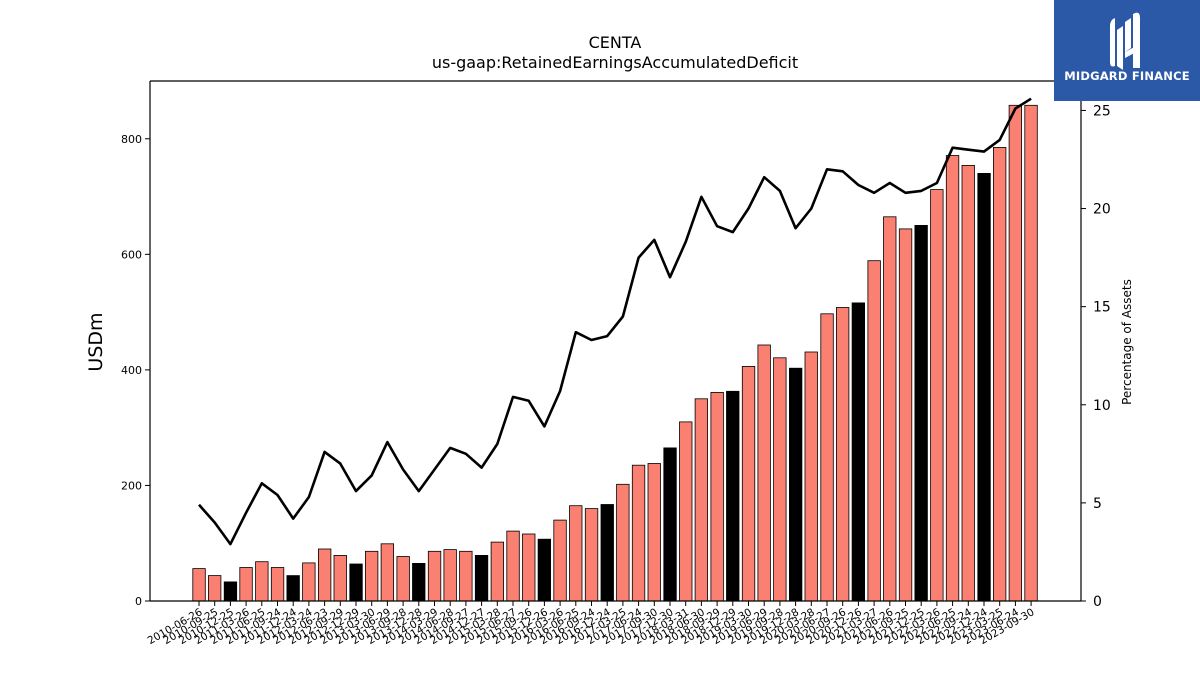 The image size is (1200, 675). What do you see at coordinates (131, 370) in the screenshot?
I see `y-tick-label: 400` at bounding box center [131, 370].